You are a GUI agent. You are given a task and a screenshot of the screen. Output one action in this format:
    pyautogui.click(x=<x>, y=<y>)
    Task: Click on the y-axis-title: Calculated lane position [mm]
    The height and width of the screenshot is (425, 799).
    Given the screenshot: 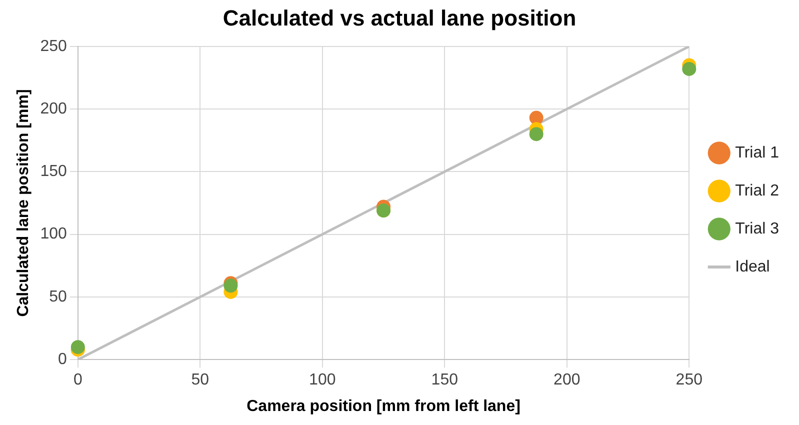 What is the action you would take?
    pyautogui.click(x=23, y=203)
    